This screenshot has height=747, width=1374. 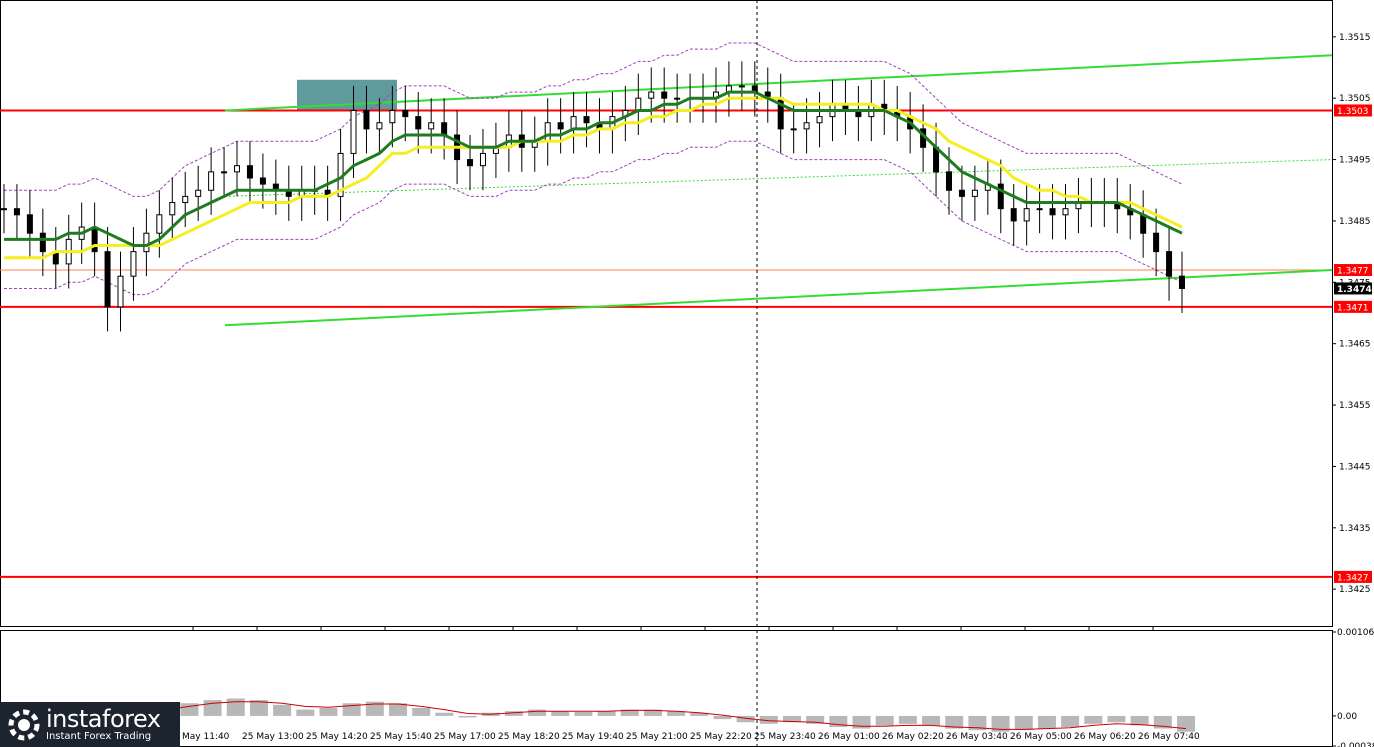 I want to click on time-tick-label: 26 May 01:00, so click(x=849, y=737).